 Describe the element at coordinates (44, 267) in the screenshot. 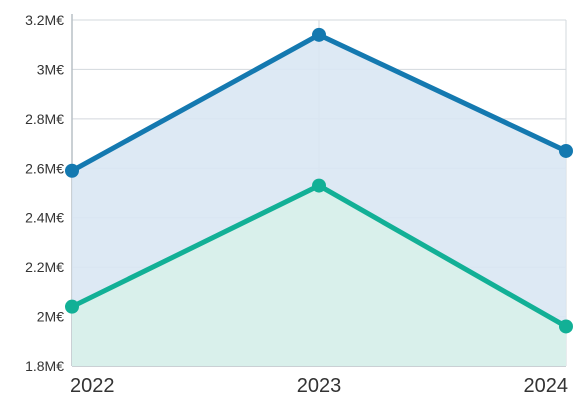

I see `y-tick-label: 2.2M€` at that location.